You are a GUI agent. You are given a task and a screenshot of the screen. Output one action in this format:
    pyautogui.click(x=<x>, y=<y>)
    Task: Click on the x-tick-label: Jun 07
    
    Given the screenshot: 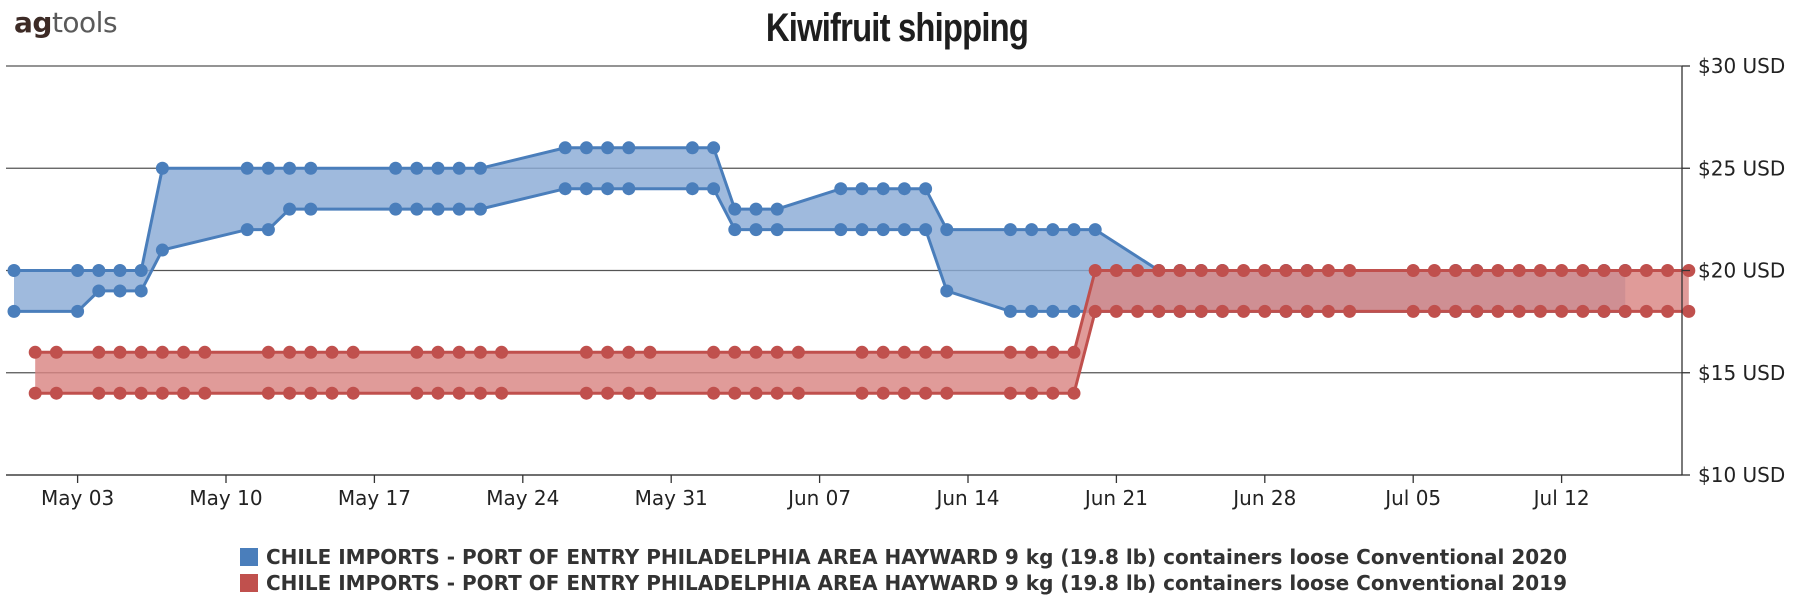 What is the action you would take?
    pyautogui.click(x=818, y=498)
    